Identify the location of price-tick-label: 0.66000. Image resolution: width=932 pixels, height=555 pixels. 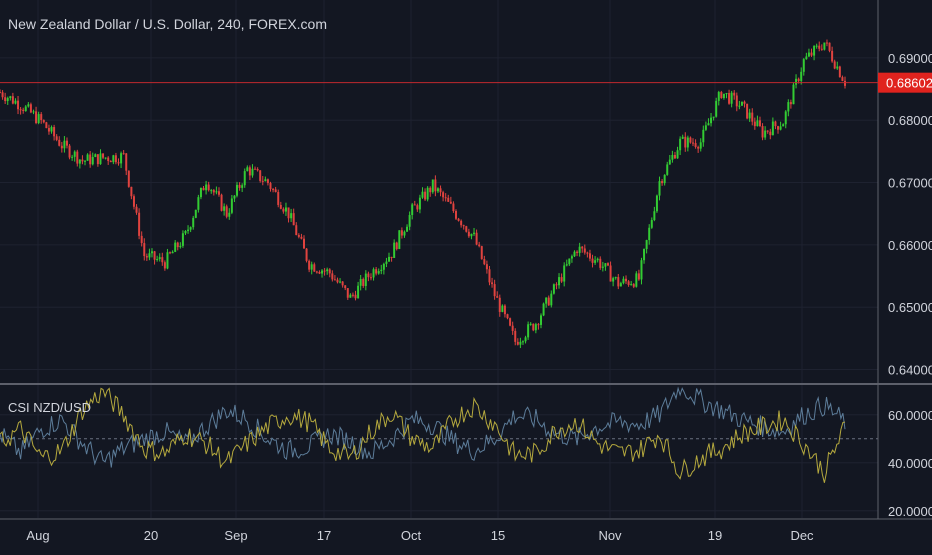
(910, 245).